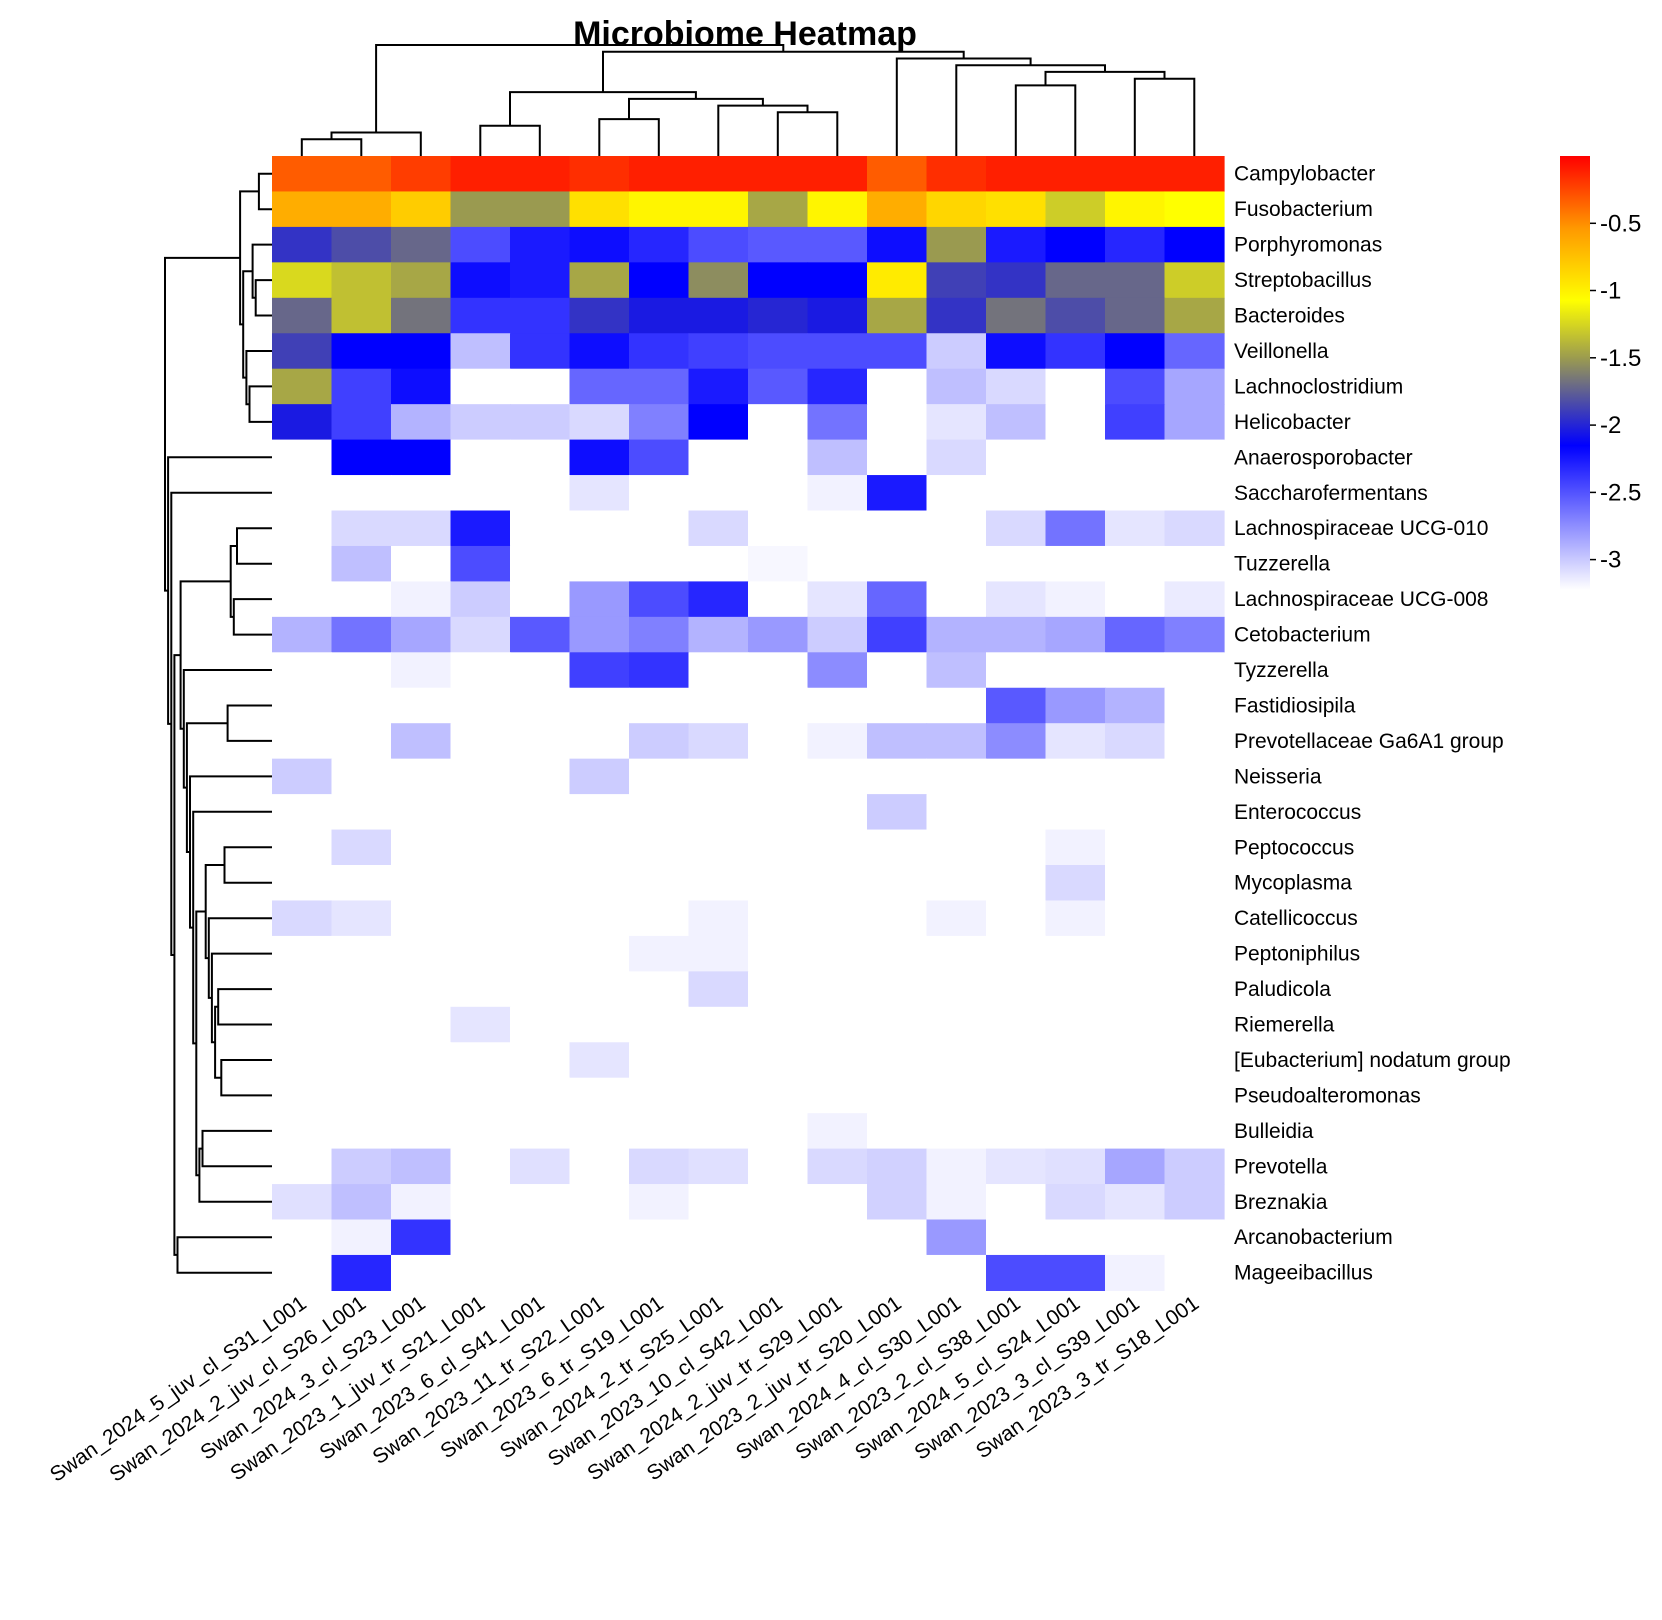  Describe the element at coordinates (1282, 564) in the screenshot. I see `row-label: Tuzzerella` at that location.